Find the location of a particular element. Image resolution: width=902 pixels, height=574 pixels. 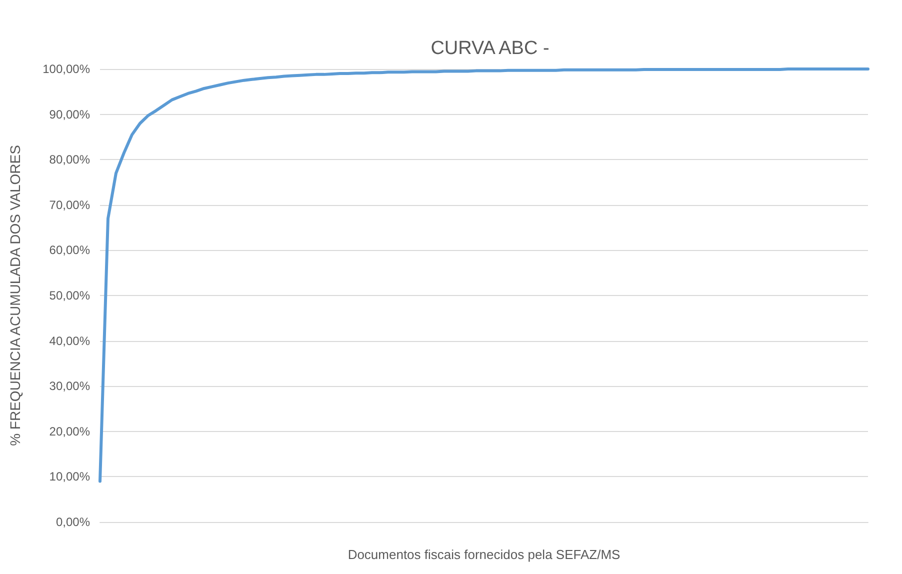

y-tick-label: 40,00% is located at coordinates (69, 341).